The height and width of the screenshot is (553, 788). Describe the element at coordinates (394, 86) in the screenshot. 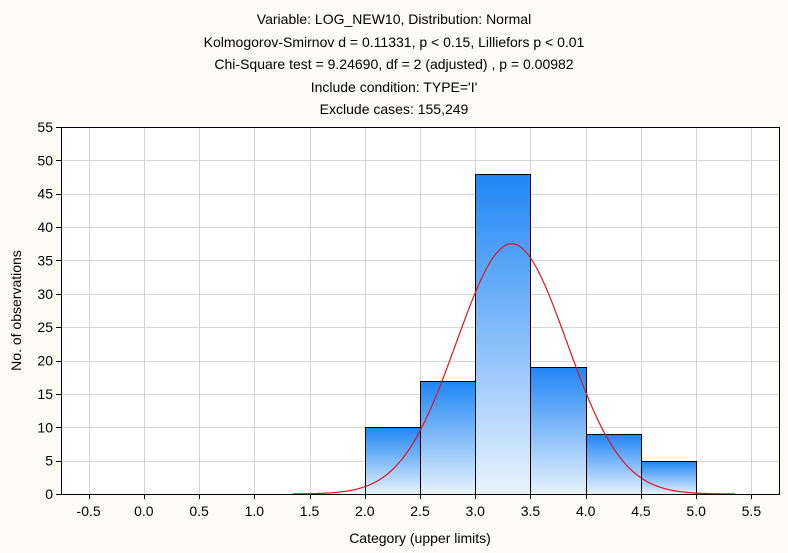

I see `title-line-include: Include condition: TYPE='I'` at that location.